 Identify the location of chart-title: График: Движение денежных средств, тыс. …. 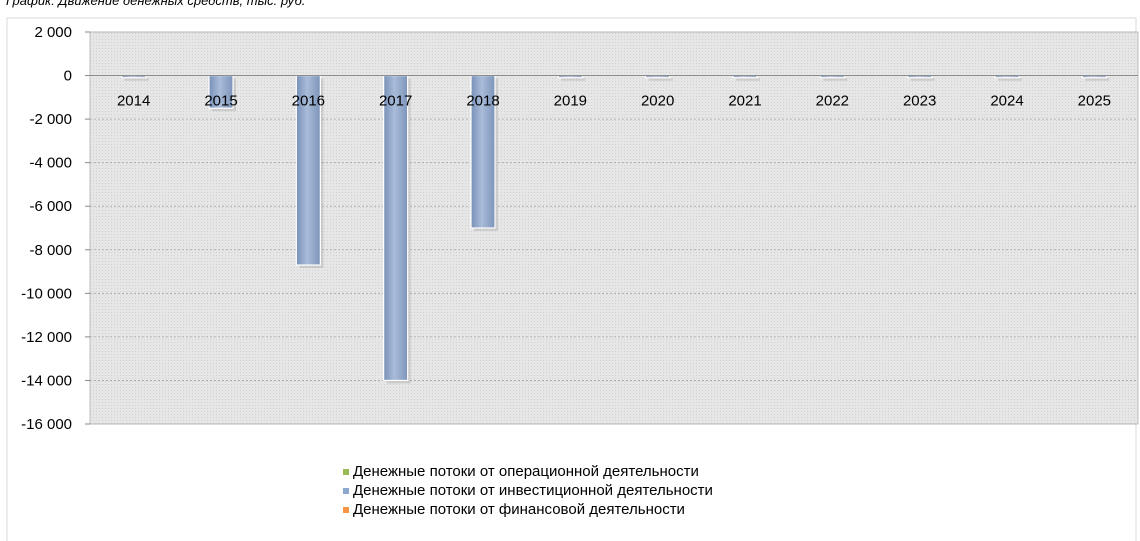
(156, 4).